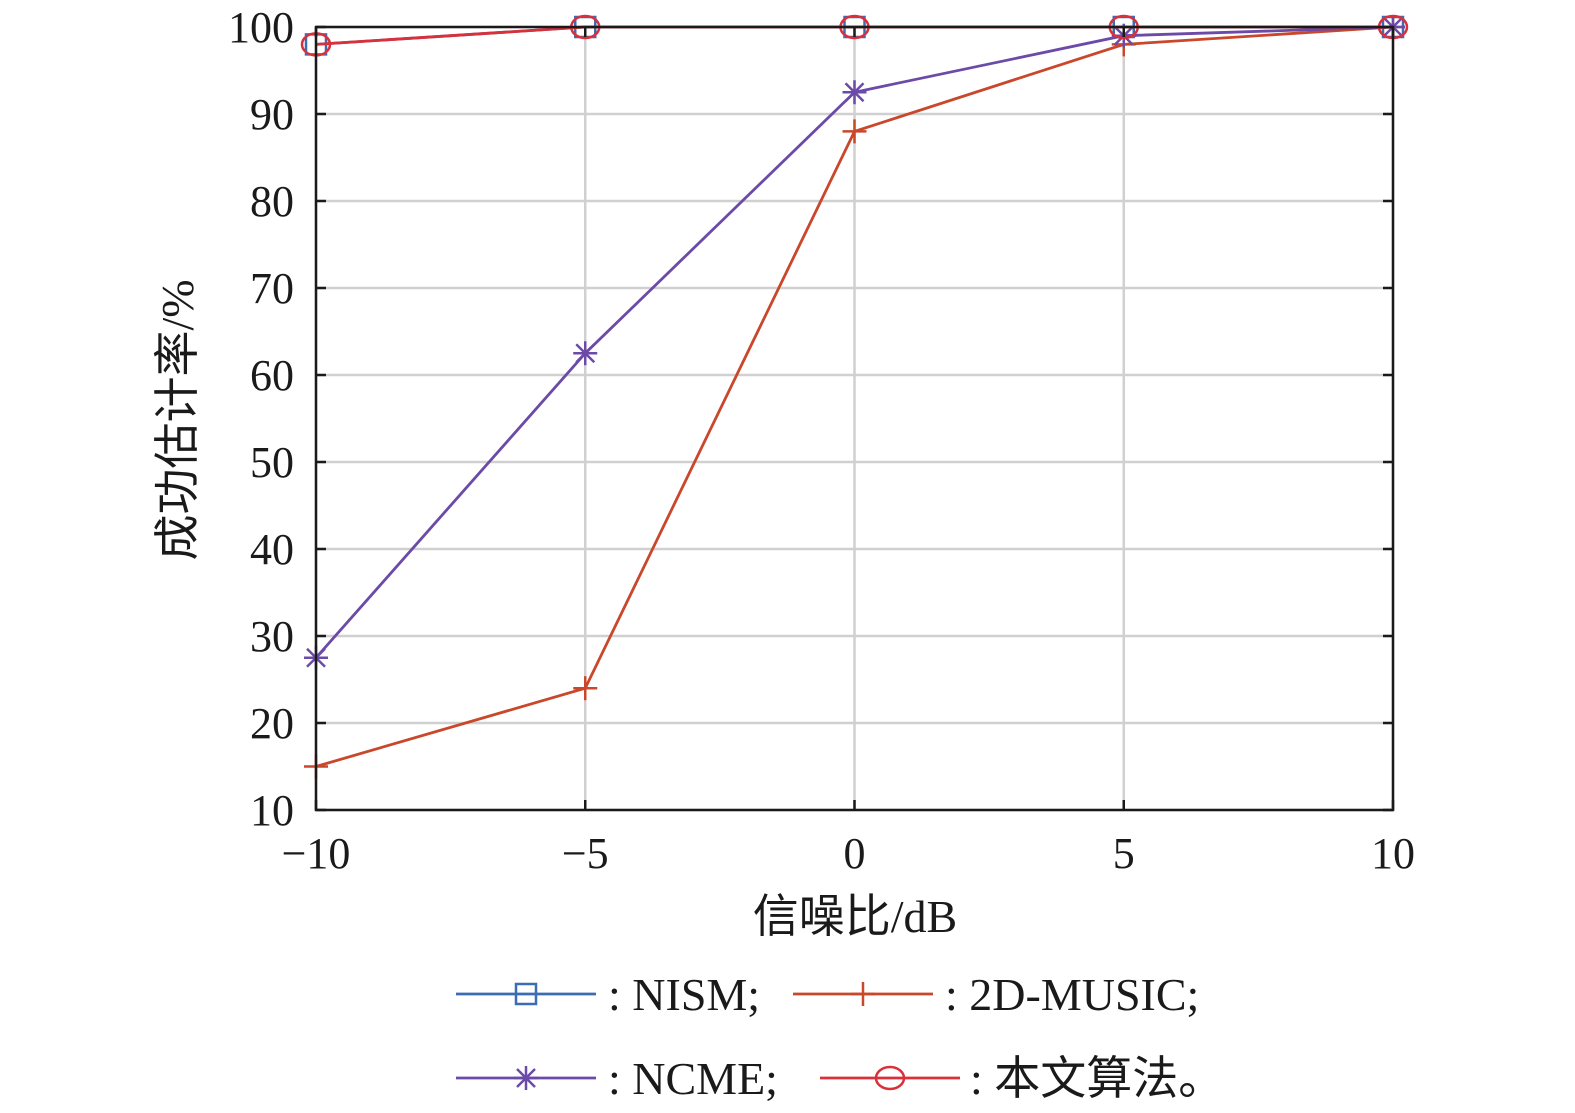 This screenshot has width=1575, height=1113. What do you see at coordinates (684, 994) in the screenshot?
I see `legend-label: : NISM;` at bounding box center [684, 994].